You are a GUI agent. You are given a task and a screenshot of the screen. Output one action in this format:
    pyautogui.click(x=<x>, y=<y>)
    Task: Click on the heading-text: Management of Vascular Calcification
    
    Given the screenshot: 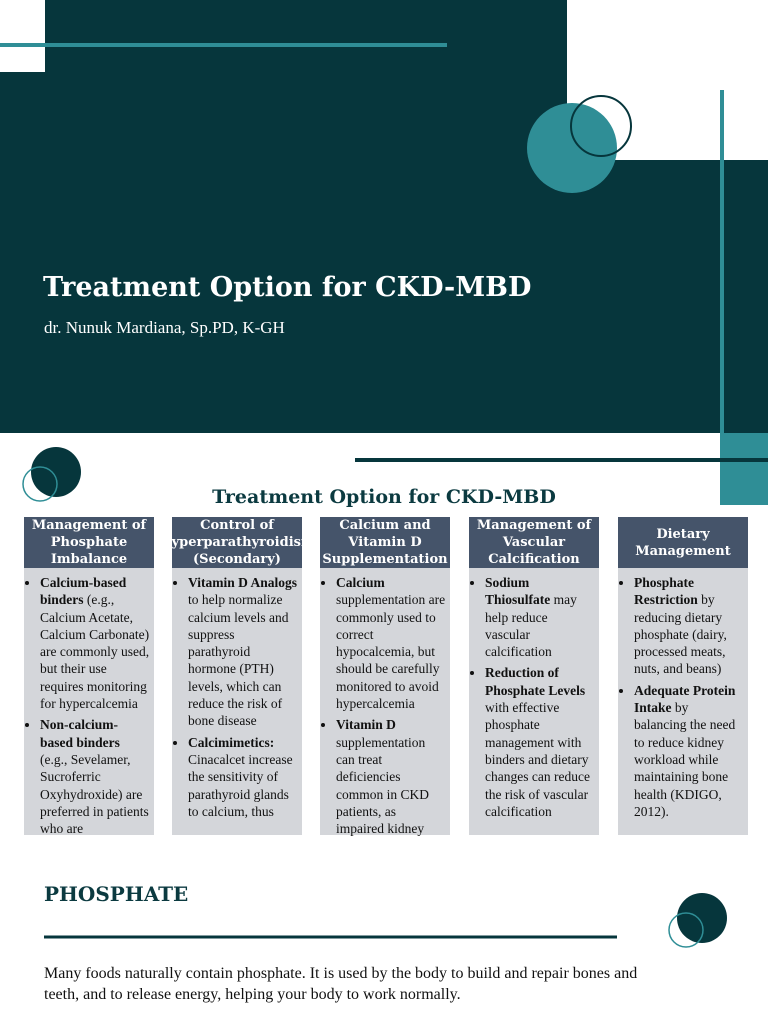 What is the action you would take?
    pyautogui.click(x=534, y=542)
    